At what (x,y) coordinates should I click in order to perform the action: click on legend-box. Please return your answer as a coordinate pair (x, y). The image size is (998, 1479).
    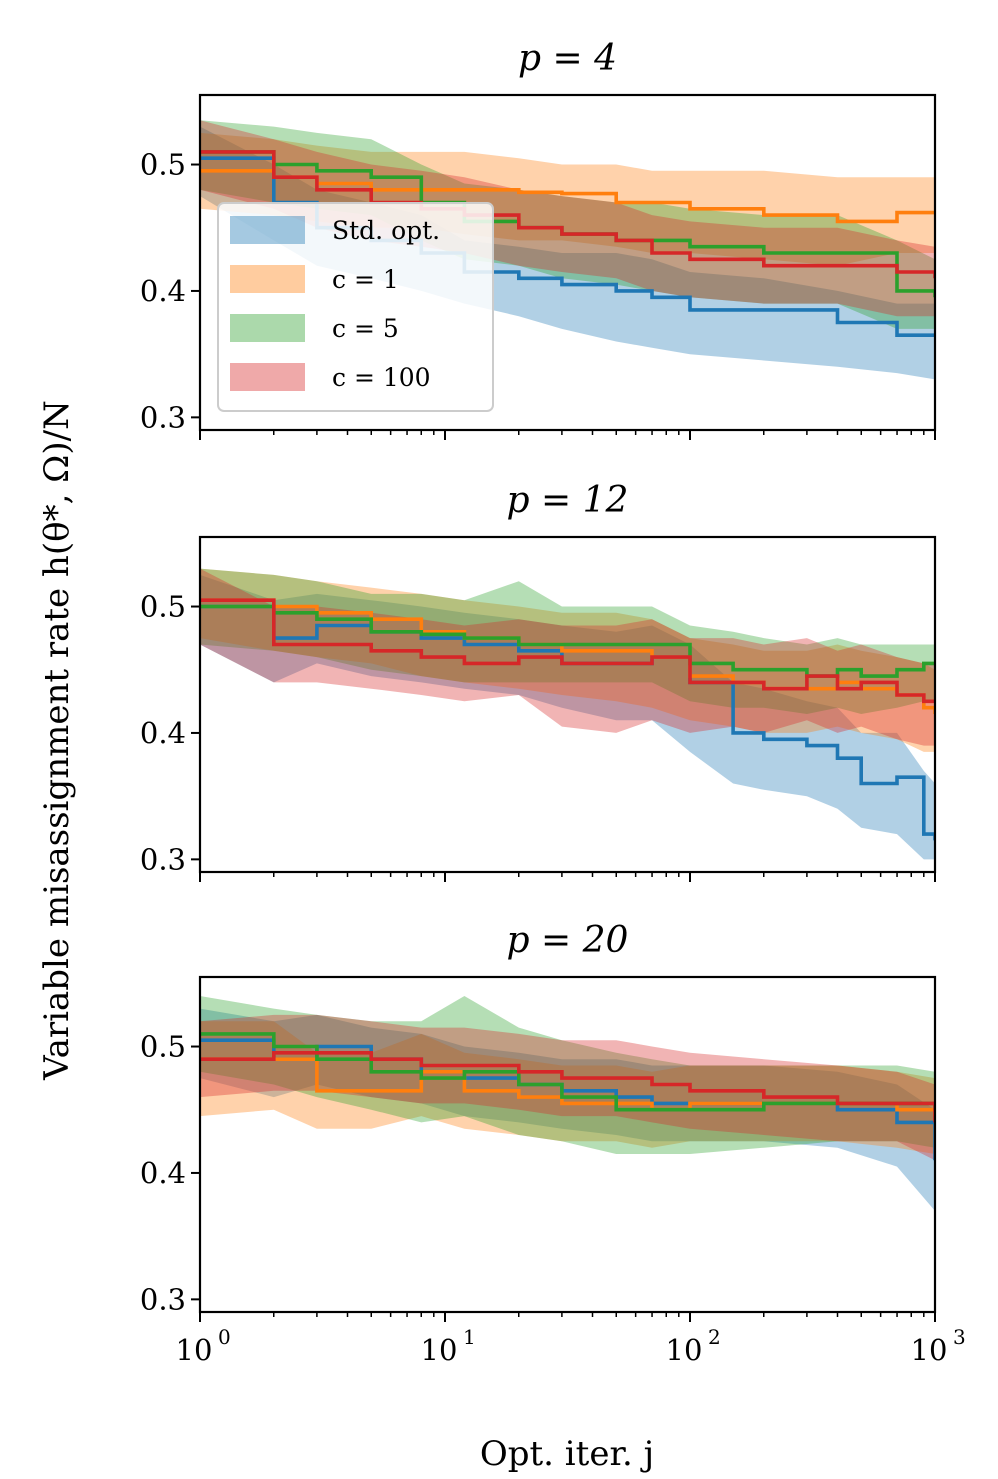
    Looking at the image, I should click on (355, 307).